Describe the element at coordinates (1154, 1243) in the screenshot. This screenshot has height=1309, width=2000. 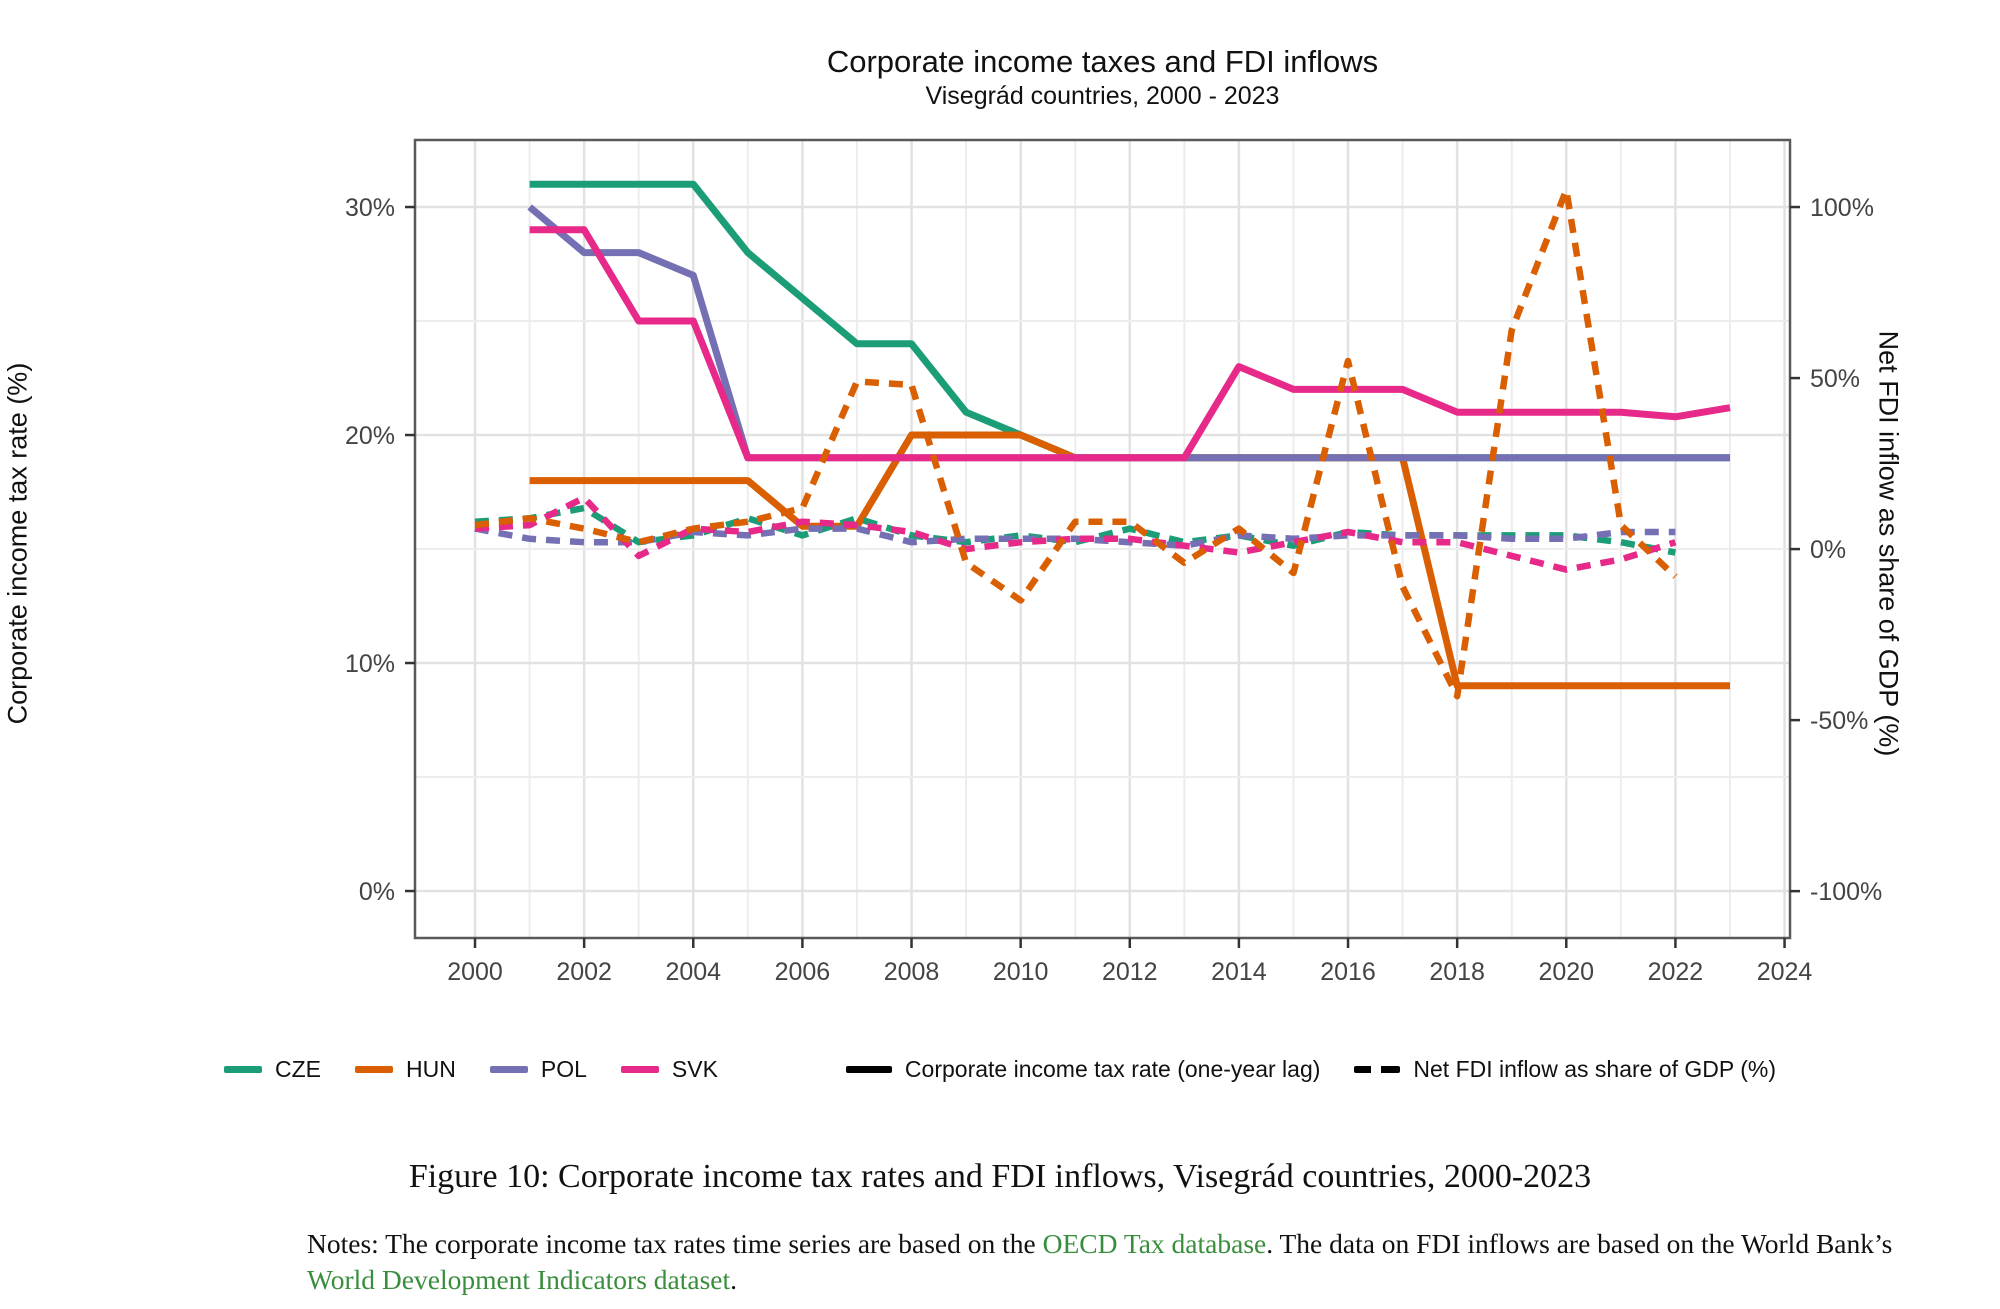
I see `notes-link-1: OECD Tax database` at that location.